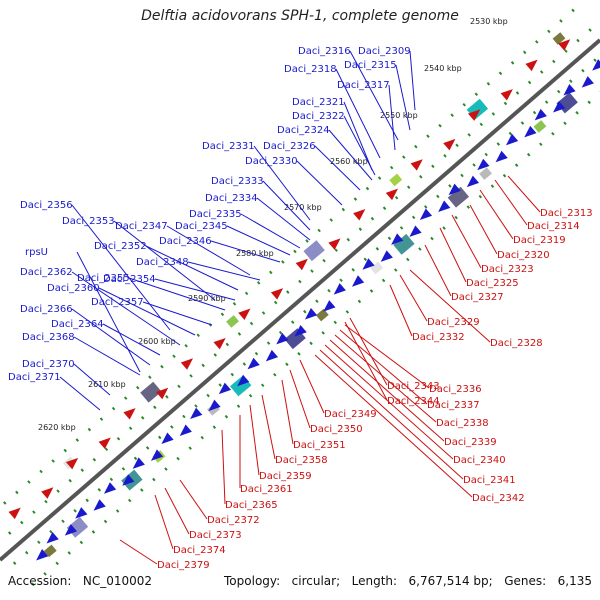  What do you see at coordinates (553, 226) in the screenshot?
I see `reverse-gene-label: Daci_2314` at bounding box center [553, 226].